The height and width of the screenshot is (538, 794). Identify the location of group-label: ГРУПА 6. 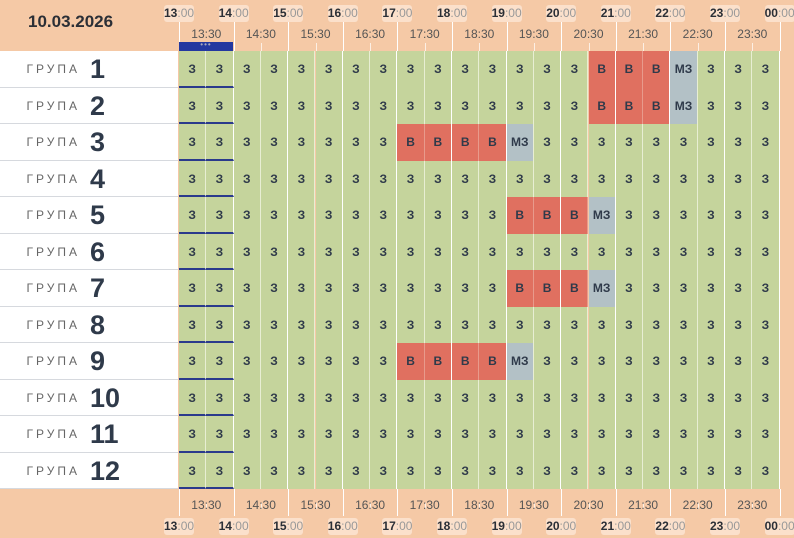
(89, 251).